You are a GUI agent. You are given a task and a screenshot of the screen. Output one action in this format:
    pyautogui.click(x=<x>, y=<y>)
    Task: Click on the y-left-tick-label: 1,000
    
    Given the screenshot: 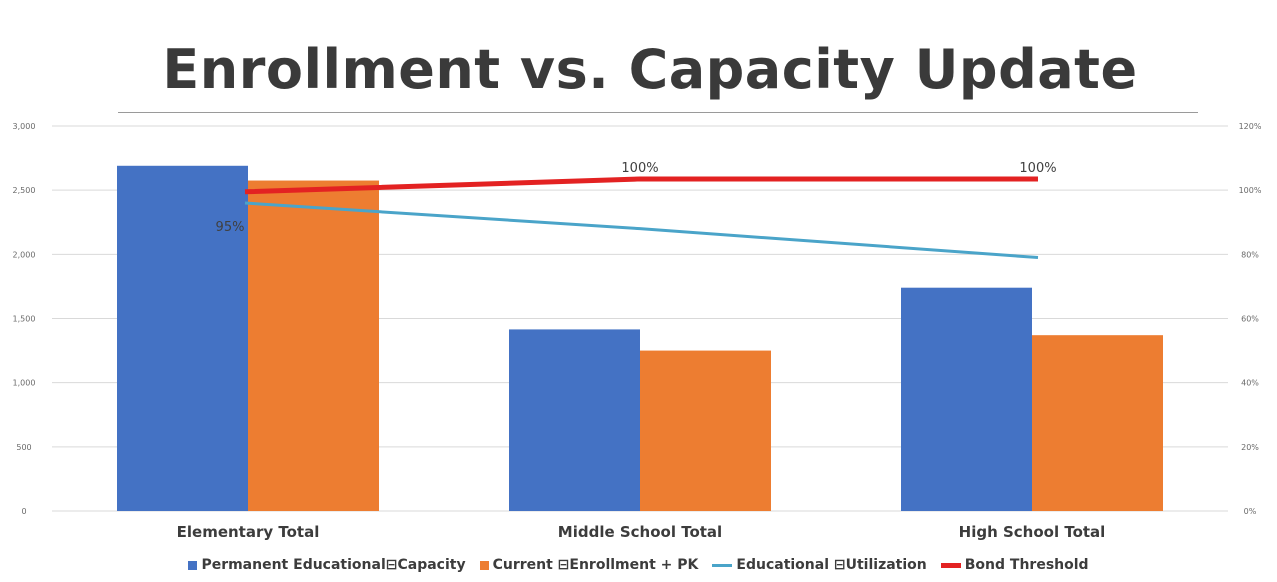 What is the action you would take?
    pyautogui.click(x=24, y=383)
    